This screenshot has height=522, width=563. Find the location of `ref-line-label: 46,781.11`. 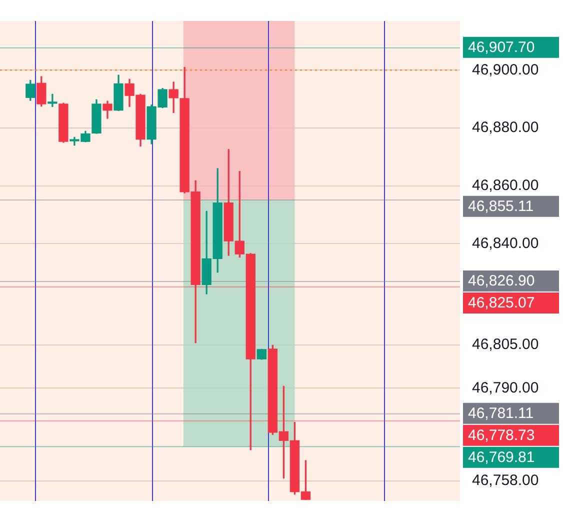

ref-line-label: 46,781.11 is located at coordinates (501, 413).